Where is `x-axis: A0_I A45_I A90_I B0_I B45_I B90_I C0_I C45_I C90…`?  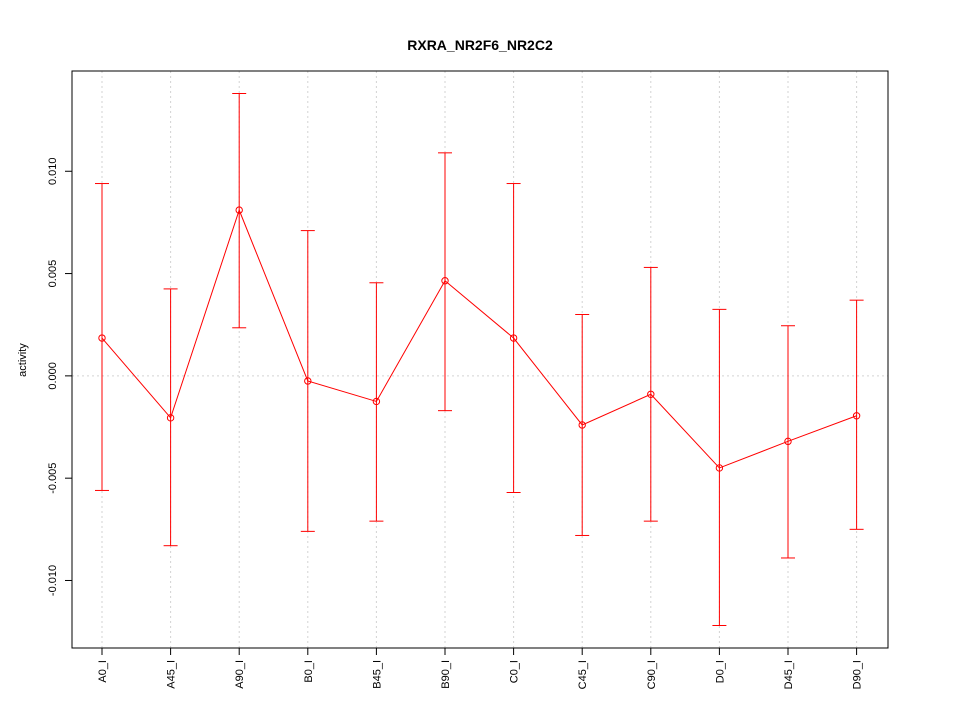 x-axis: A0_I A45_I A90_I B0_I B45_I B90_I C0_I C45_I C90… is located at coordinates (480, 668).